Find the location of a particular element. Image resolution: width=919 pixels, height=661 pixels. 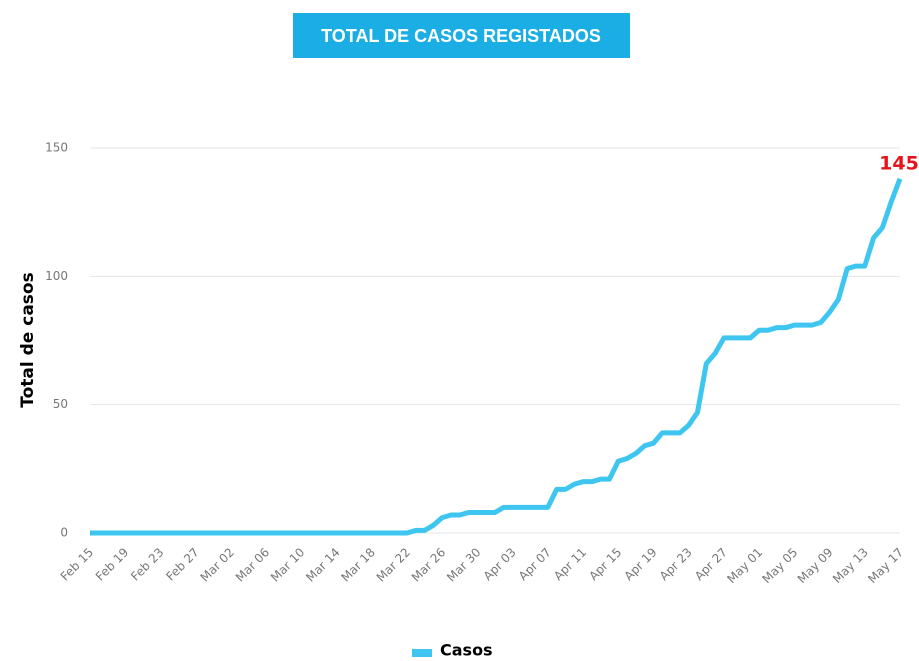

chart-title: TOTAL DE CASOS REGISTADOS is located at coordinates (461, 36).